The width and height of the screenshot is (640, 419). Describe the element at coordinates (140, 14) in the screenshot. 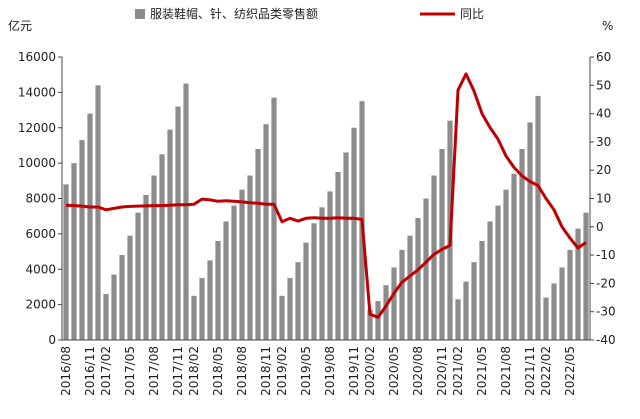

I see `legend-swatch` at that location.